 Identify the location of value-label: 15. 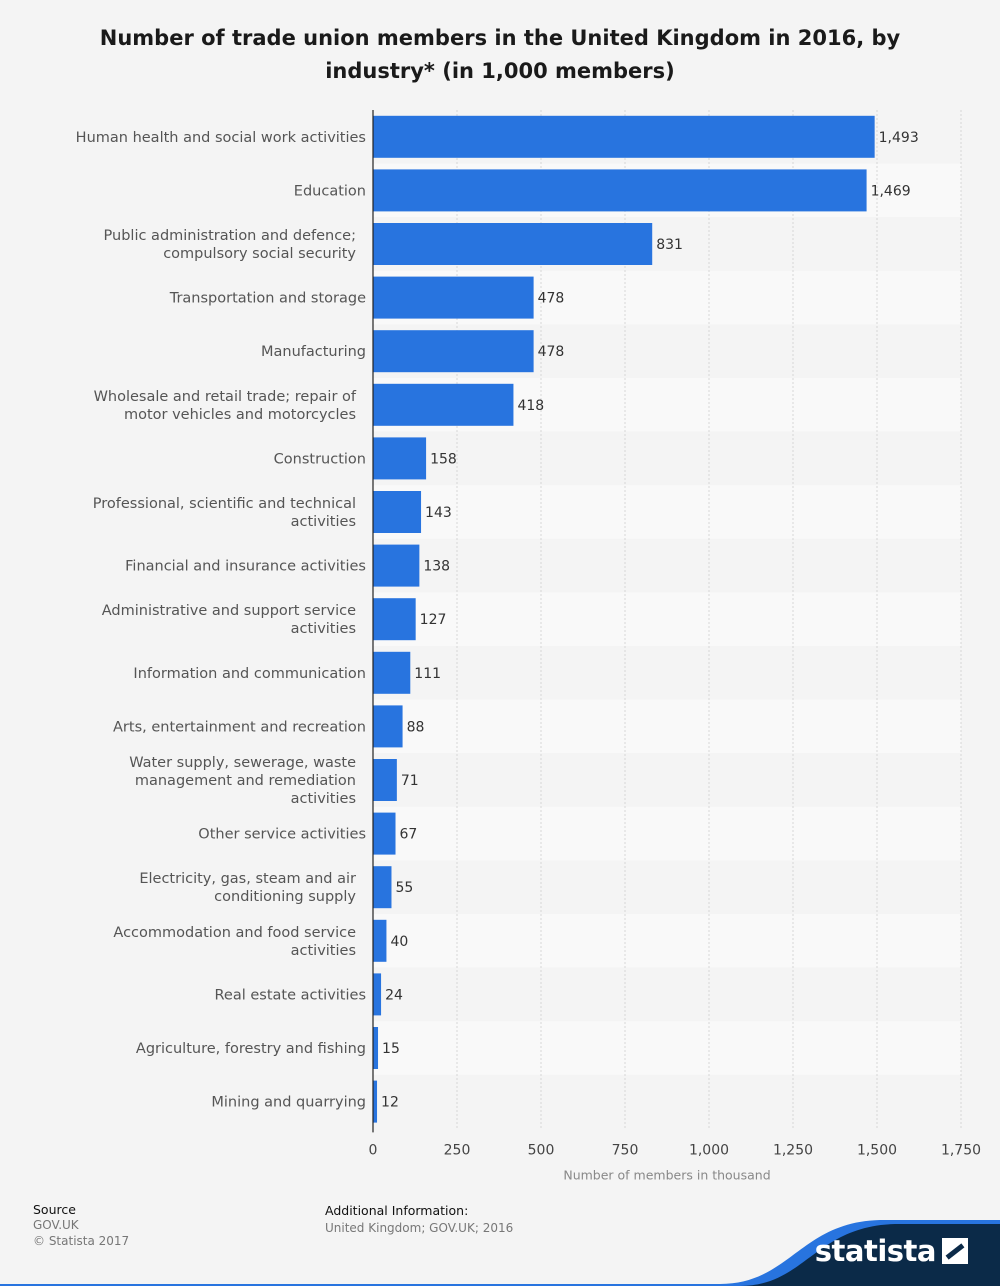
(391, 1049).